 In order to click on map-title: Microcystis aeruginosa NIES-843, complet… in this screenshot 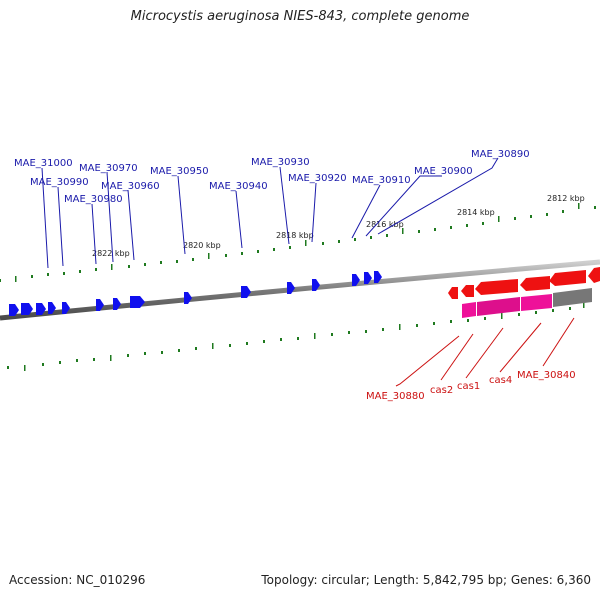, I will do `click(300, 16)`.